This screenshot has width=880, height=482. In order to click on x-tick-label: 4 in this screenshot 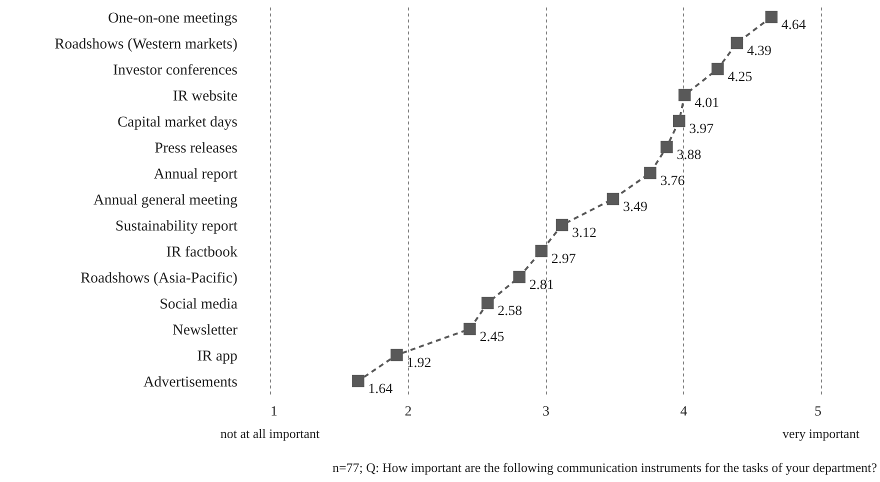, I will do `click(684, 412)`.